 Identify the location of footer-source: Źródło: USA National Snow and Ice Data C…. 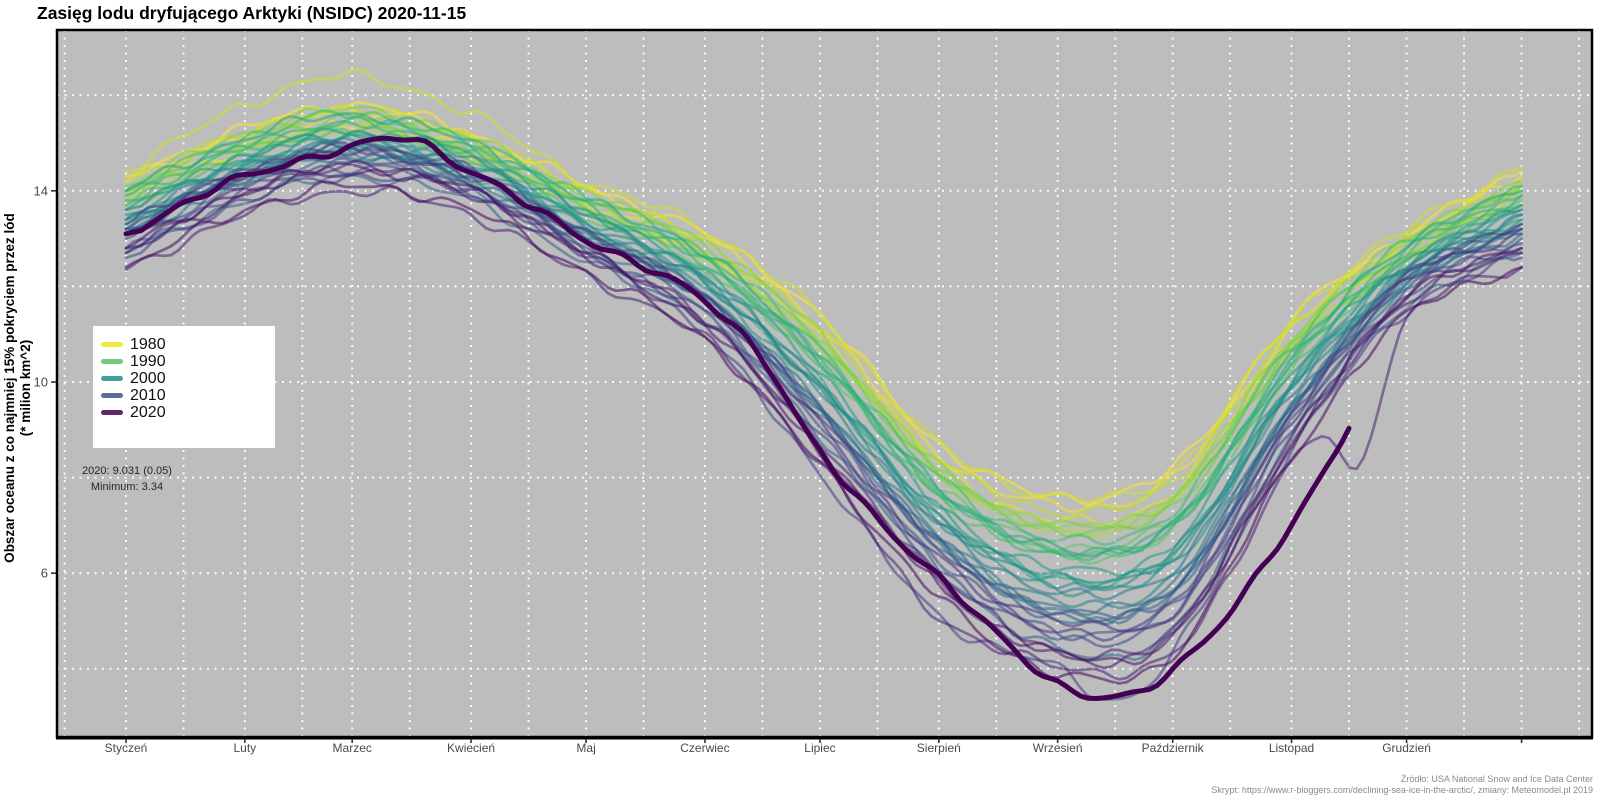
(1496, 779).